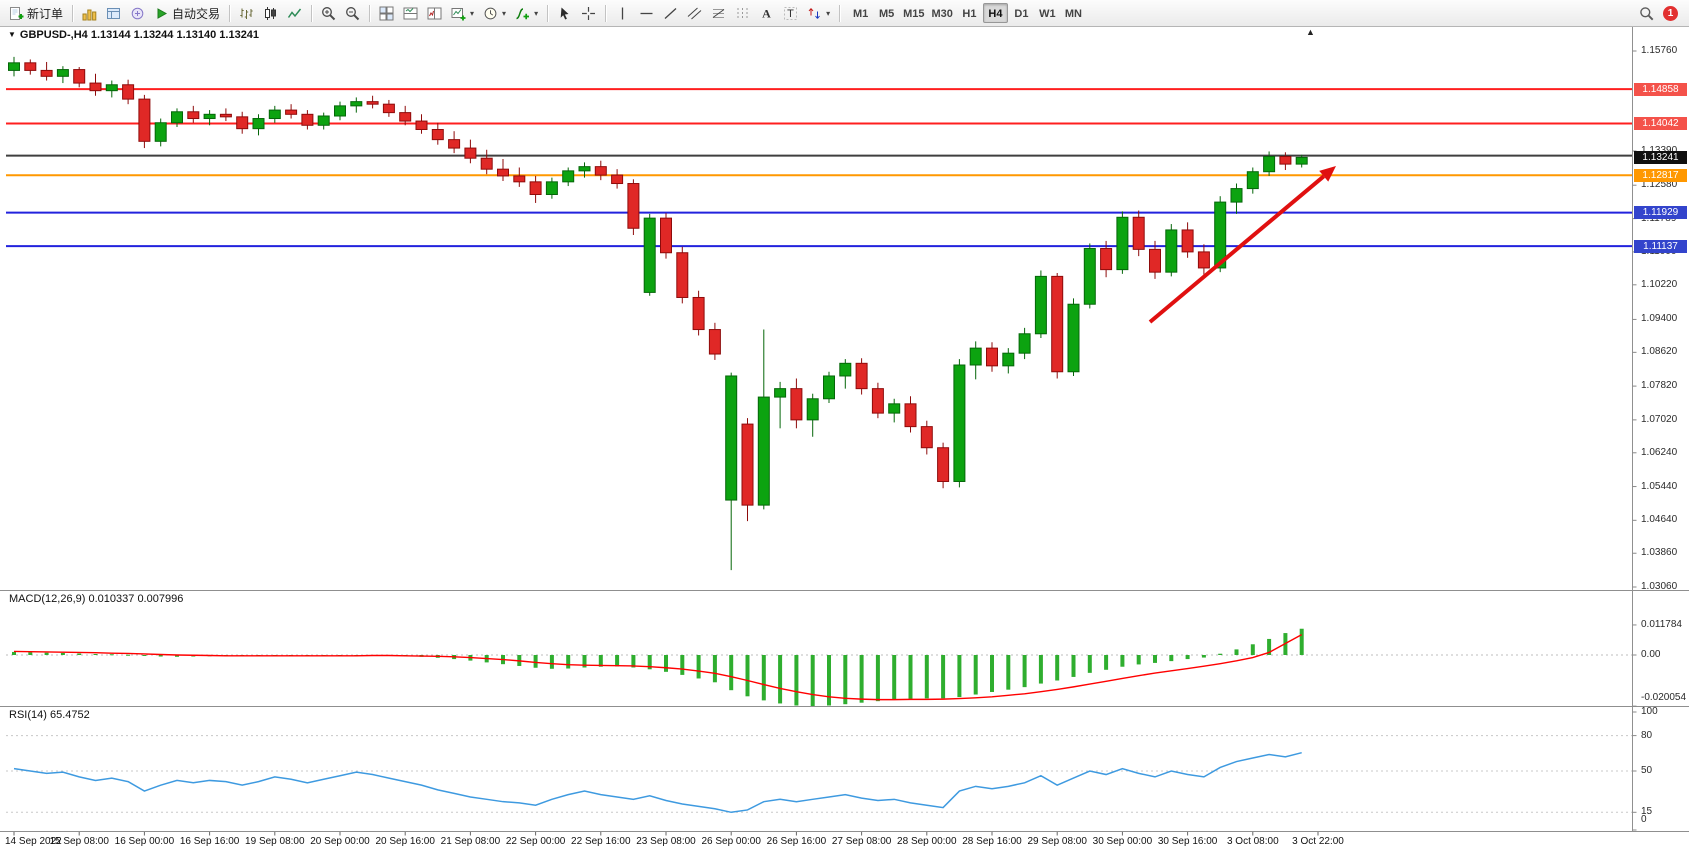 The width and height of the screenshot is (1689, 854). Describe the element at coordinates (1670, 13) in the screenshot. I see `notification-badge: 1` at that location.